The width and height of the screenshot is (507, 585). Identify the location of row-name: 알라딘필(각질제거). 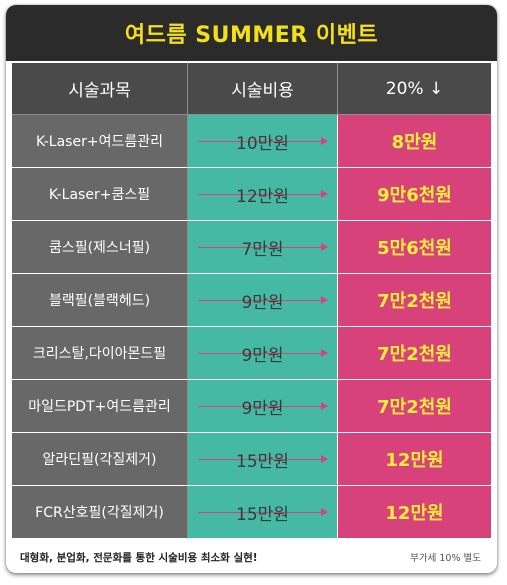
(100, 459).